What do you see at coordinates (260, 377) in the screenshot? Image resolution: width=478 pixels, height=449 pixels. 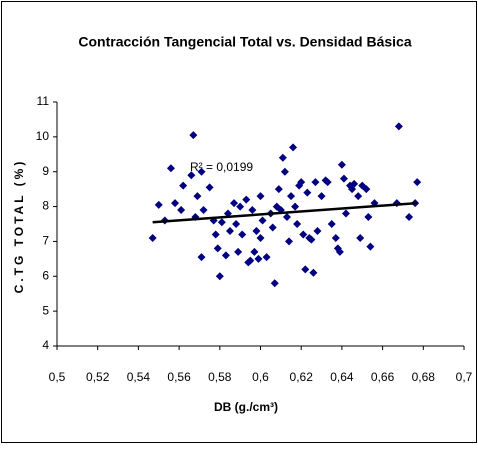 I see `x-tick-label: 0,6` at bounding box center [260, 377].